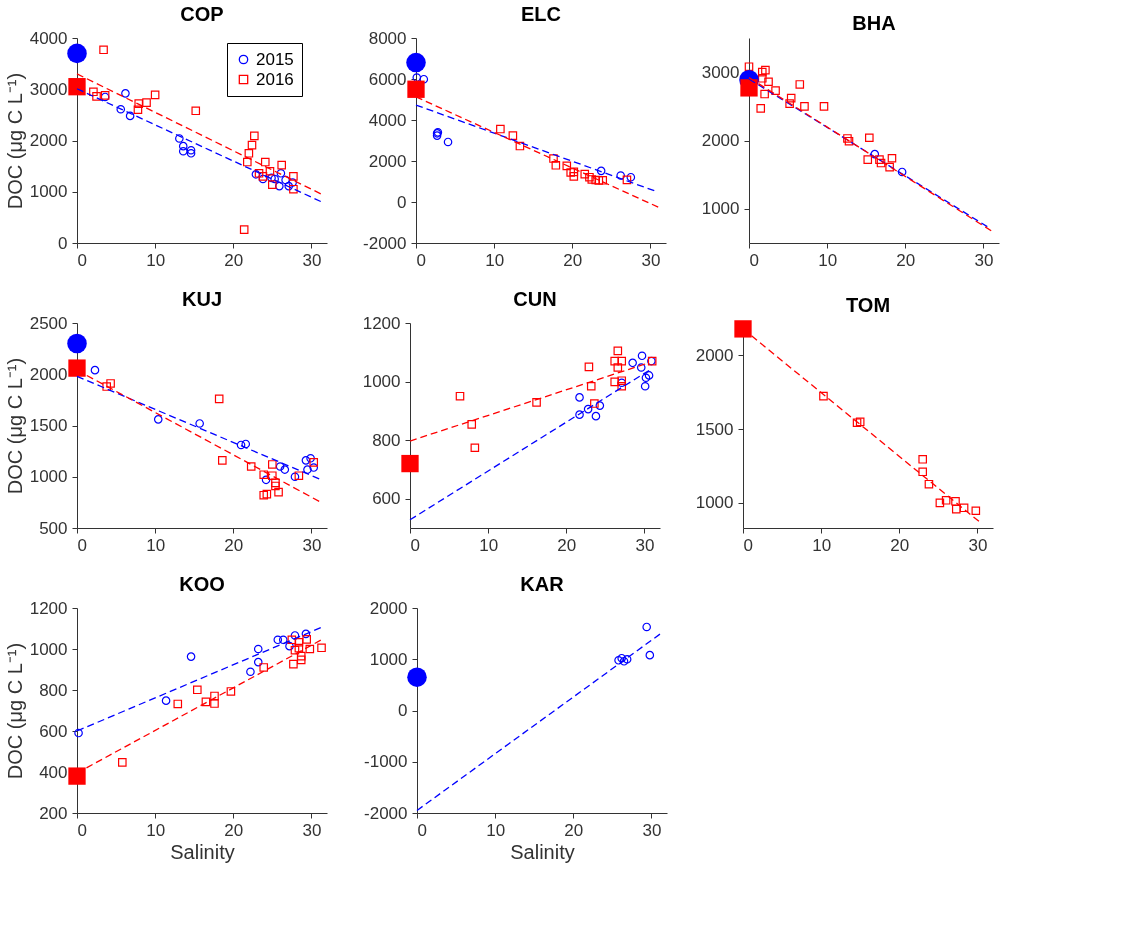  What do you see at coordinates (386, 762) in the screenshot?
I see `y-tick-label: -1000` at bounding box center [386, 762].